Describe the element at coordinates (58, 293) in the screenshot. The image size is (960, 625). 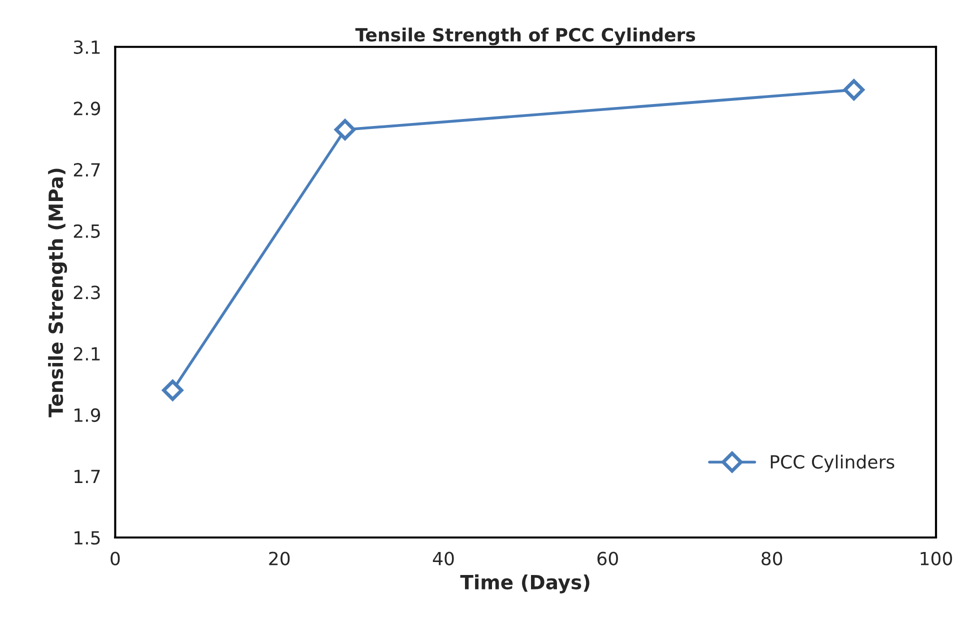
I see `y-axis-title: Tensile Strength (MPa)` at that location.